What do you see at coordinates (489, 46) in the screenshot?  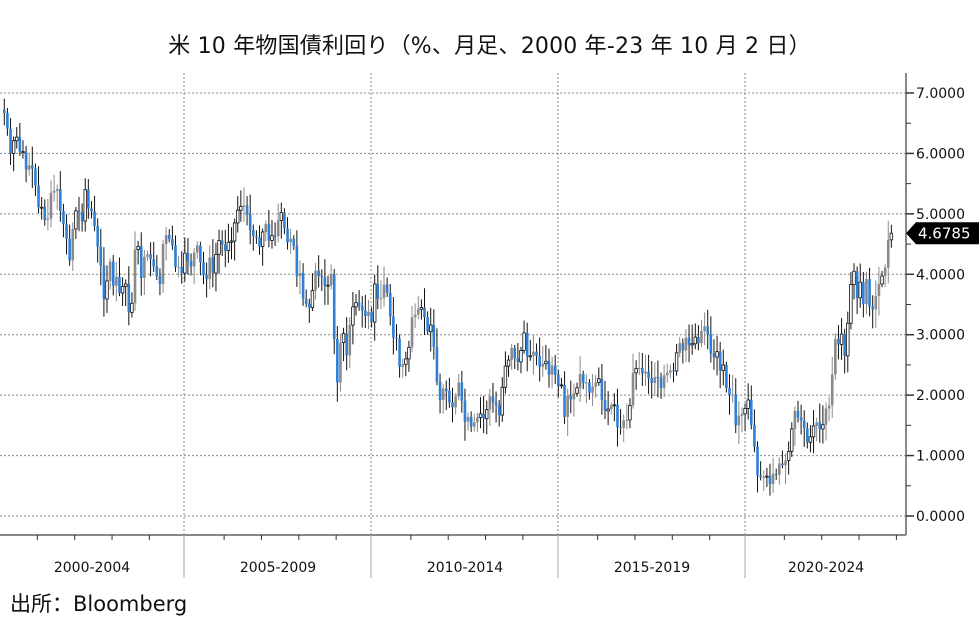 I see `chart-title: 米 10 年物国債利回り（%、月足、2000 年-23 年 10 月 2 日）` at bounding box center [489, 46].